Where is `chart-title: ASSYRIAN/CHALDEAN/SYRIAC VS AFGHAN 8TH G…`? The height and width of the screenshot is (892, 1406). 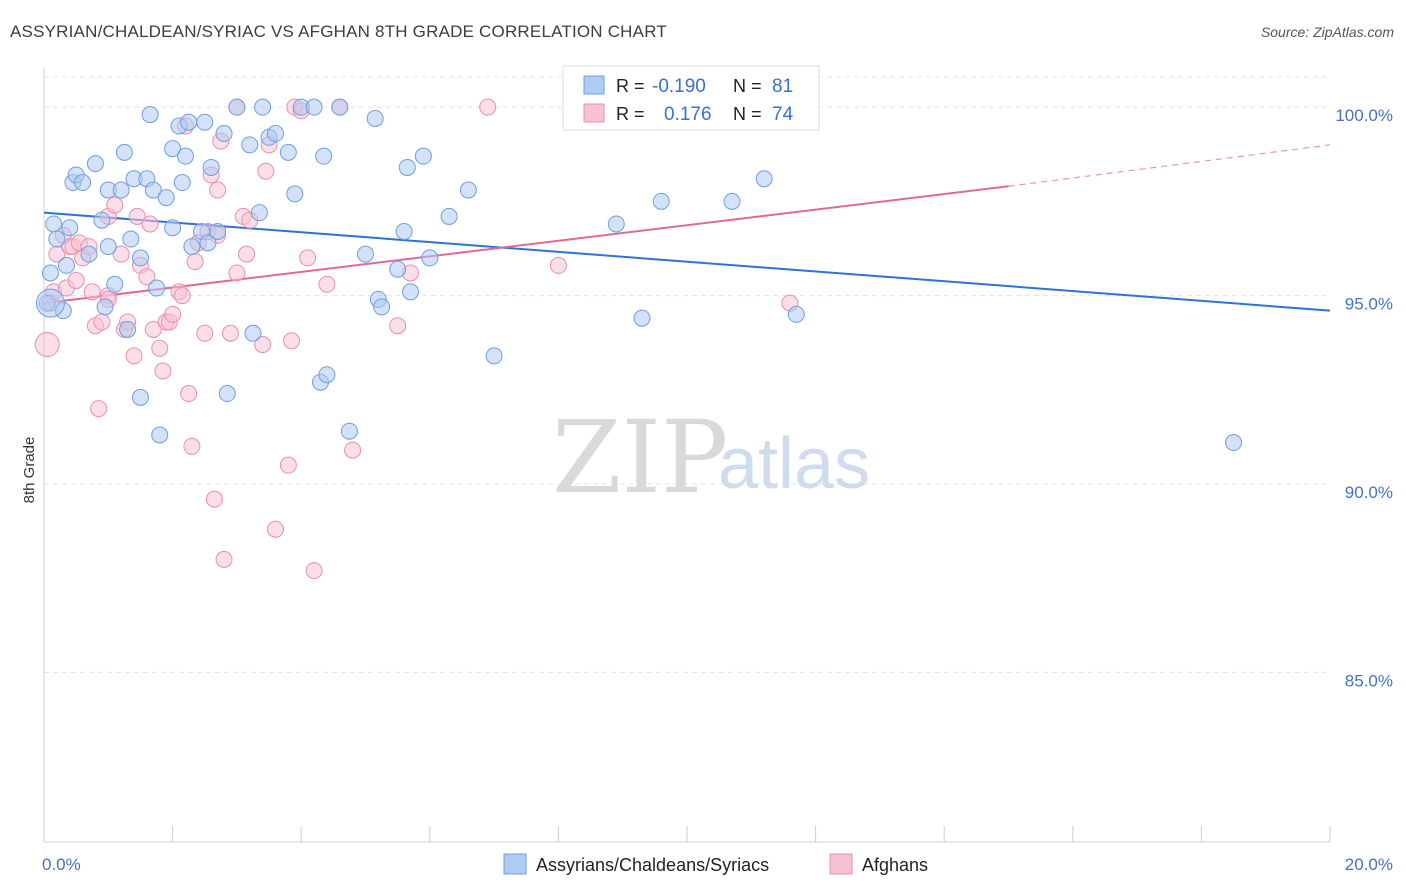 chart-title: ASSYRIAN/CHALDEAN/SYRIAC VS AFGHAN 8TH G… is located at coordinates (338, 31).